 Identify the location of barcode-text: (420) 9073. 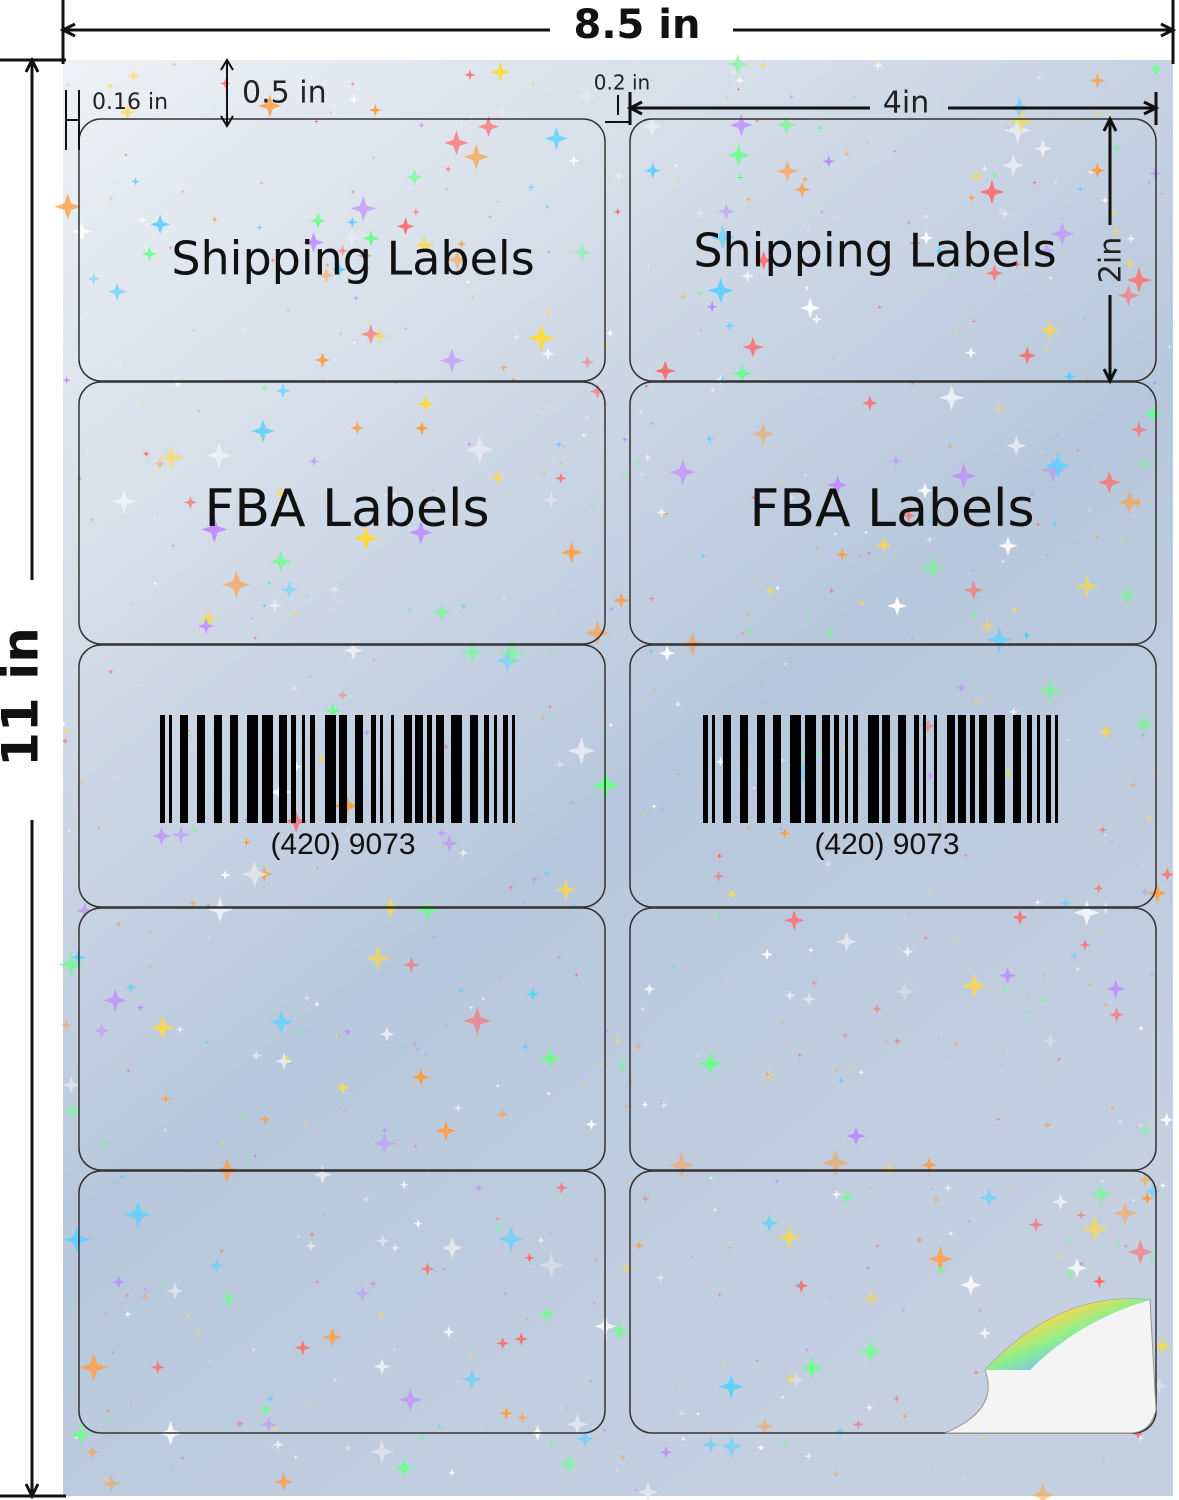
(342, 844).